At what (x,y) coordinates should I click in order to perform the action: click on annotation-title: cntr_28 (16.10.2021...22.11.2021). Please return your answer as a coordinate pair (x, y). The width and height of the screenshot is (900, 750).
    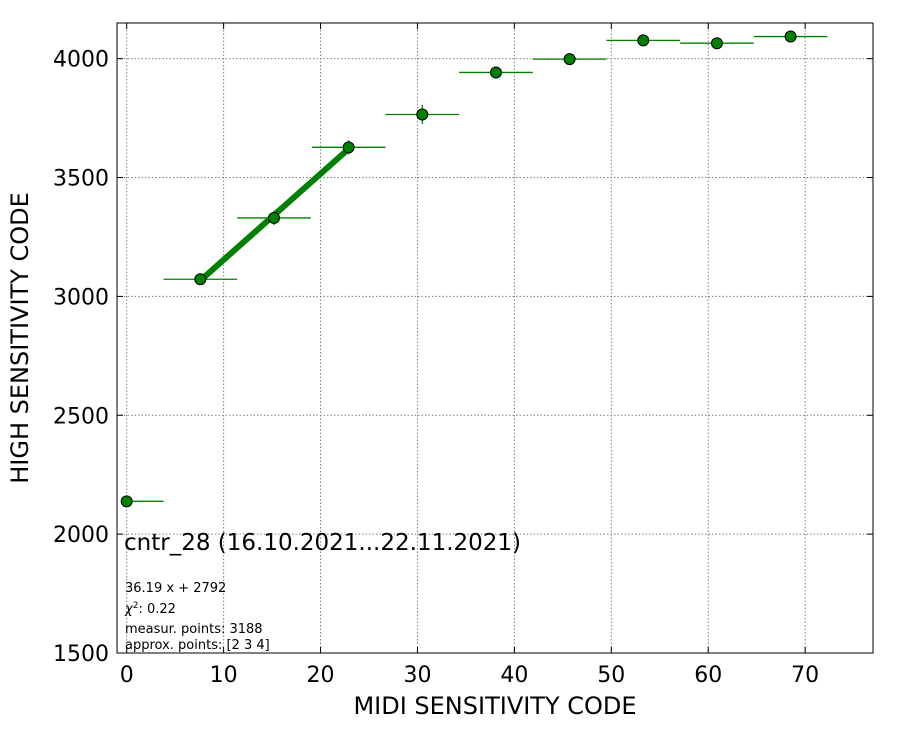
    Looking at the image, I should click on (322, 543).